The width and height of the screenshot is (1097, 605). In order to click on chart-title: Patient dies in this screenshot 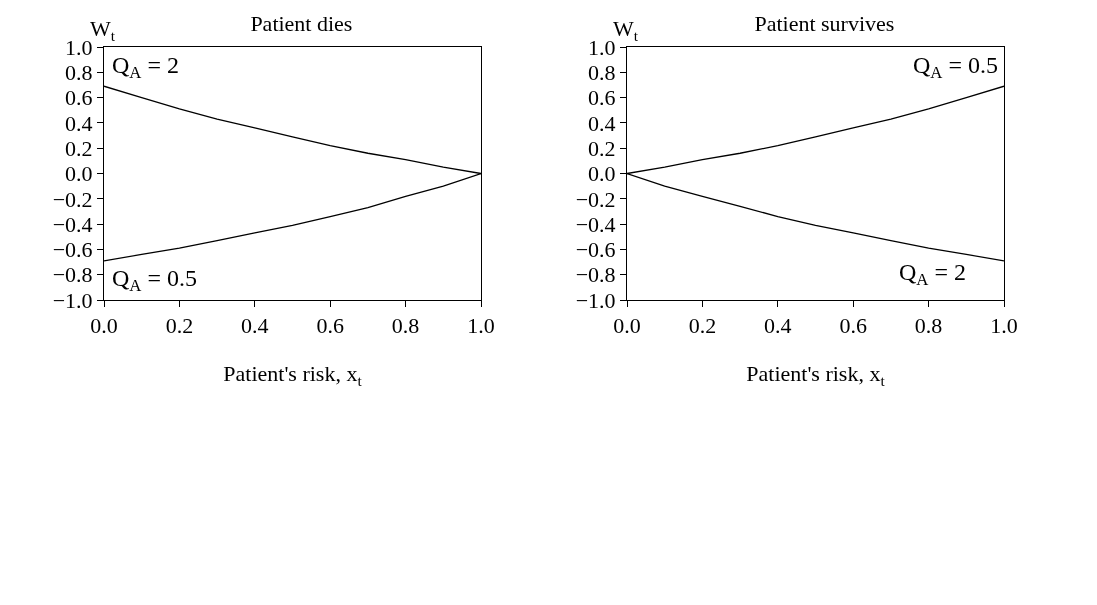, I will do `click(301, 23)`.